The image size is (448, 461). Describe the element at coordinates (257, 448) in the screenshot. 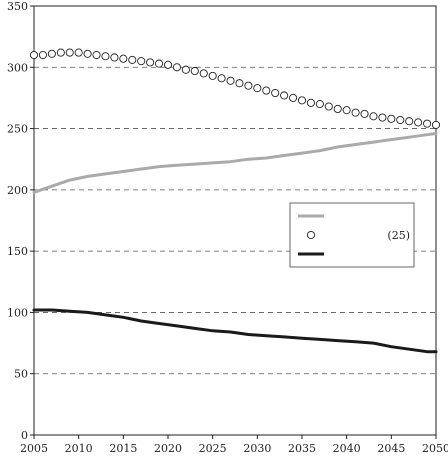

I see `x-tick-label: 2030` at that location.